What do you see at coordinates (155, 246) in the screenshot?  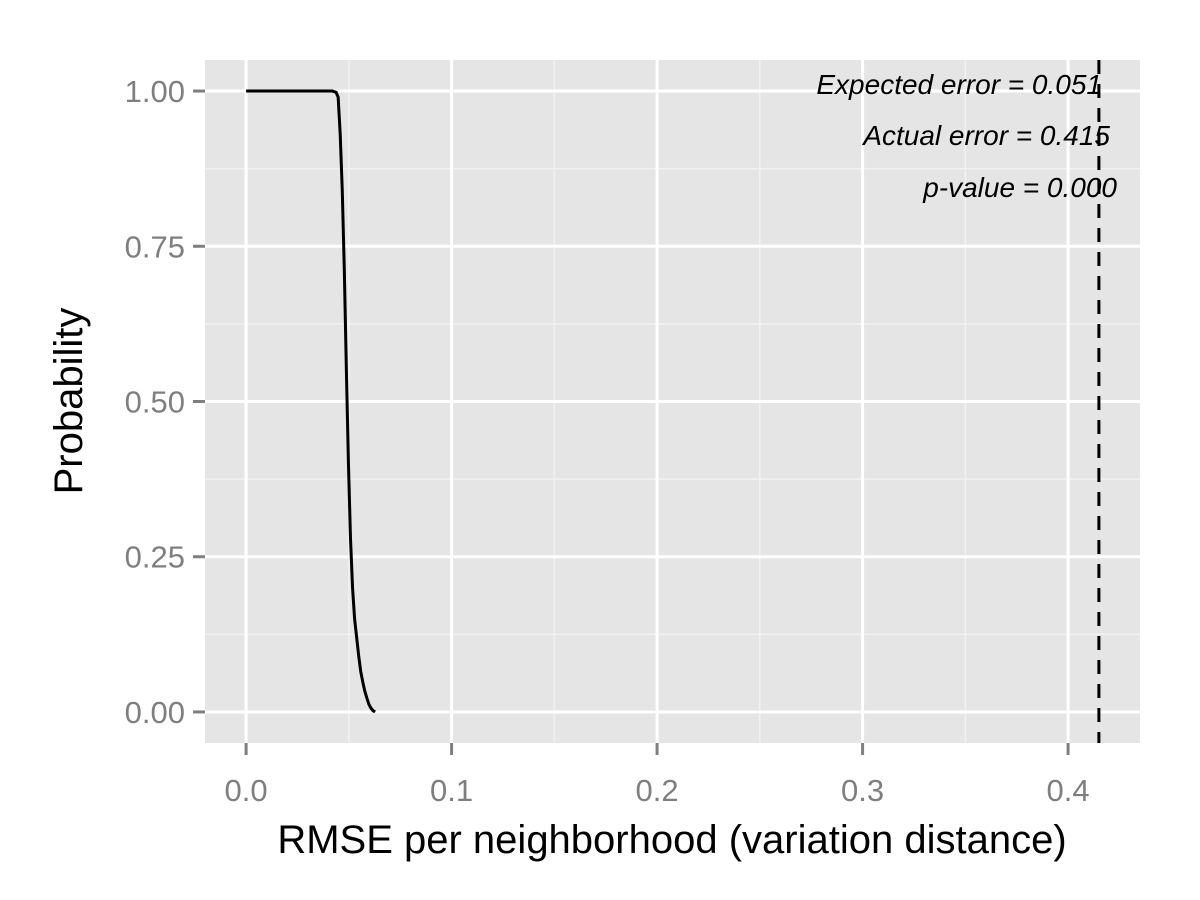 I see `y-tick-label: 0.75` at bounding box center [155, 246].